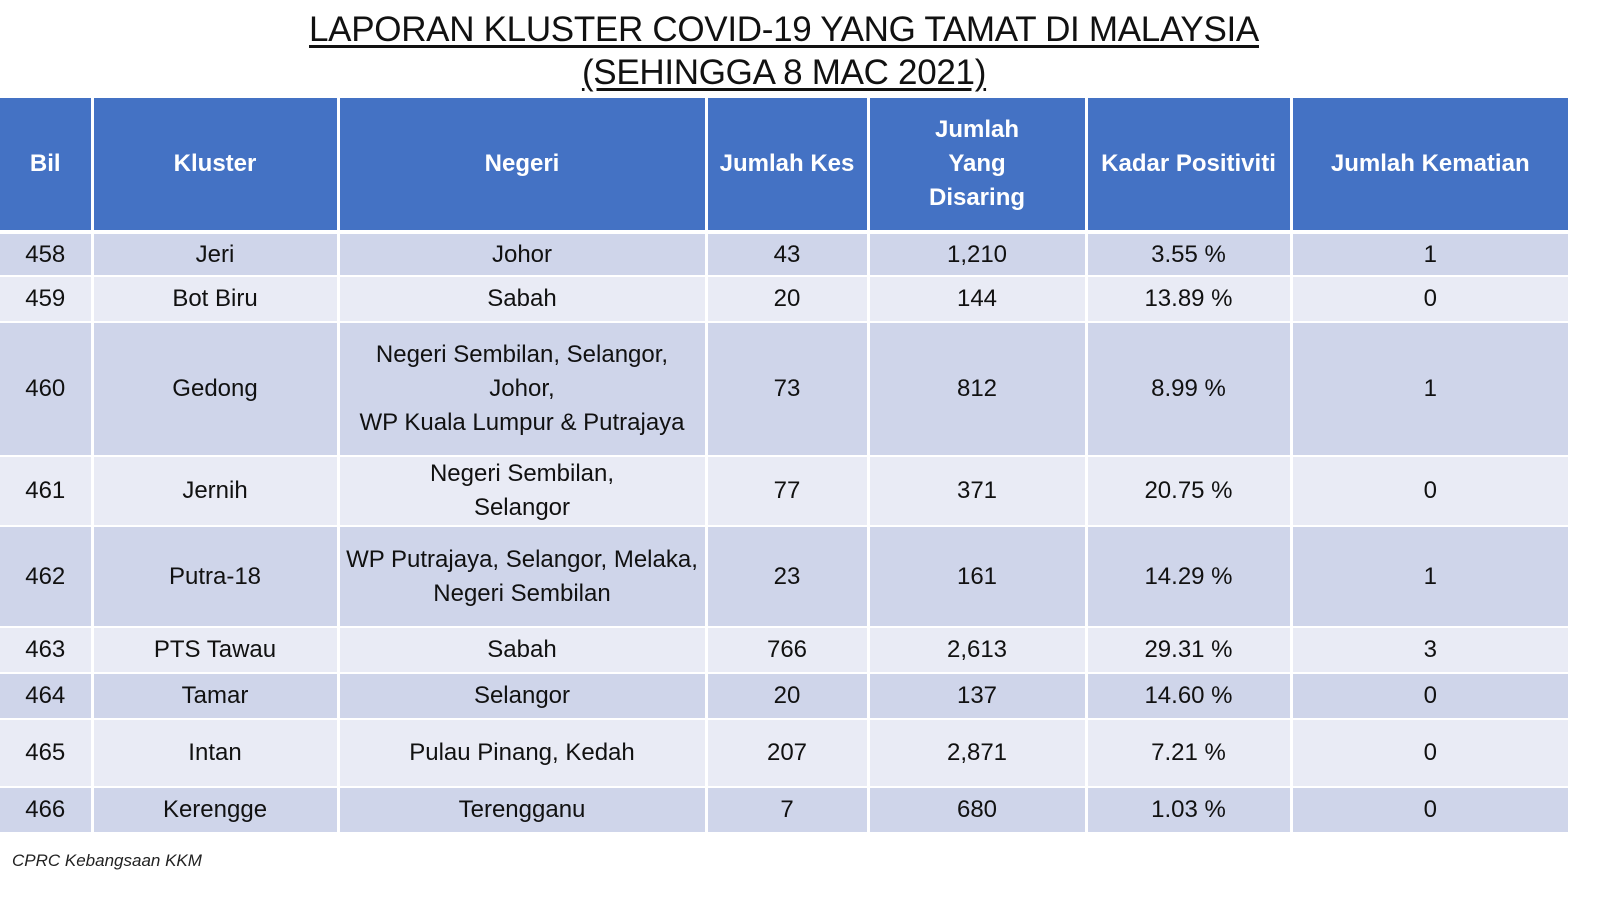 The height and width of the screenshot is (900, 1600). What do you see at coordinates (216, 650) in the screenshot?
I see `cell-kluster: PTS Tawau` at bounding box center [216, 650].